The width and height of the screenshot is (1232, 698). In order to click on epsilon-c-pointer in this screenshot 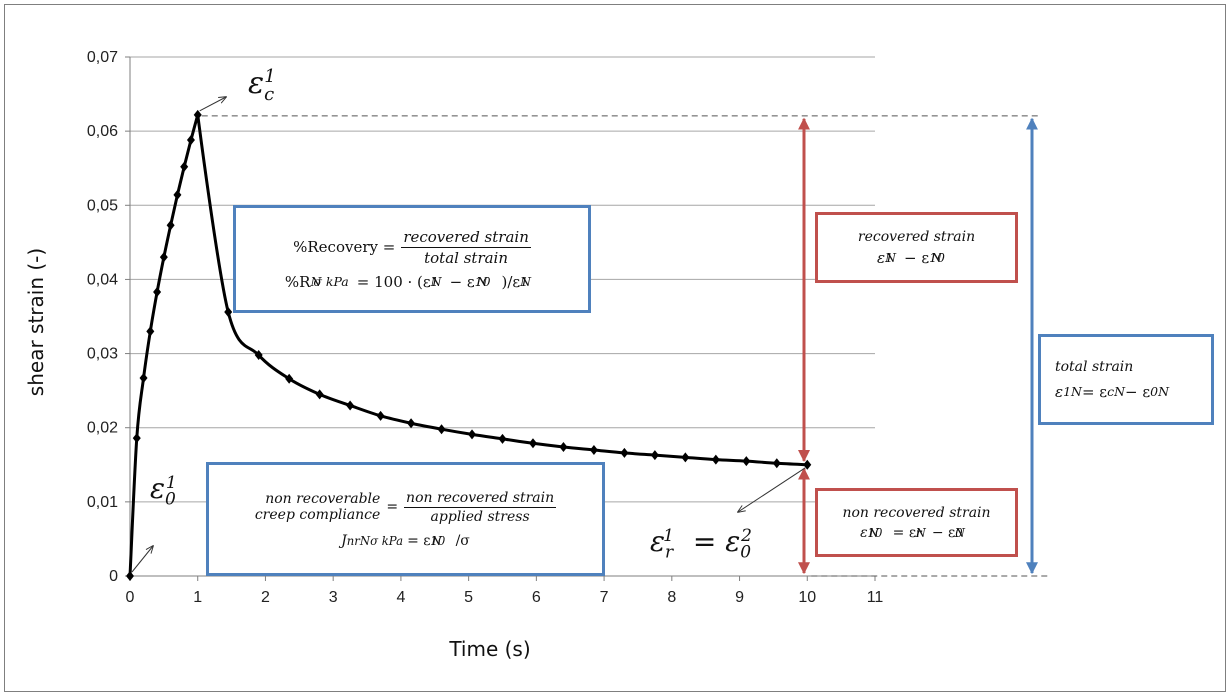, I will do `click(212, 104)`.